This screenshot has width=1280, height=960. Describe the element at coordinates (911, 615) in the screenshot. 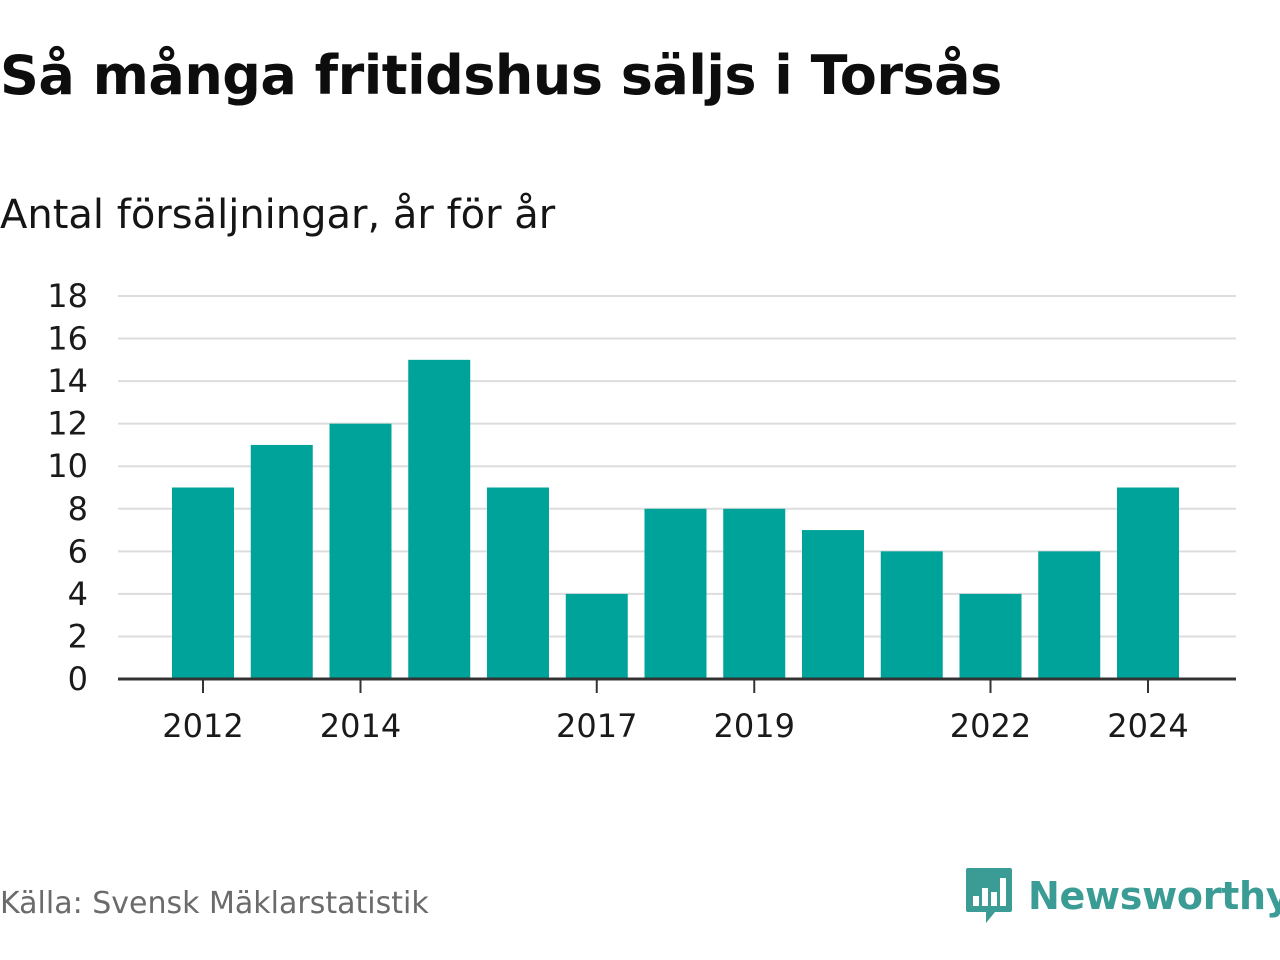

I see `bar-2021` at that location.